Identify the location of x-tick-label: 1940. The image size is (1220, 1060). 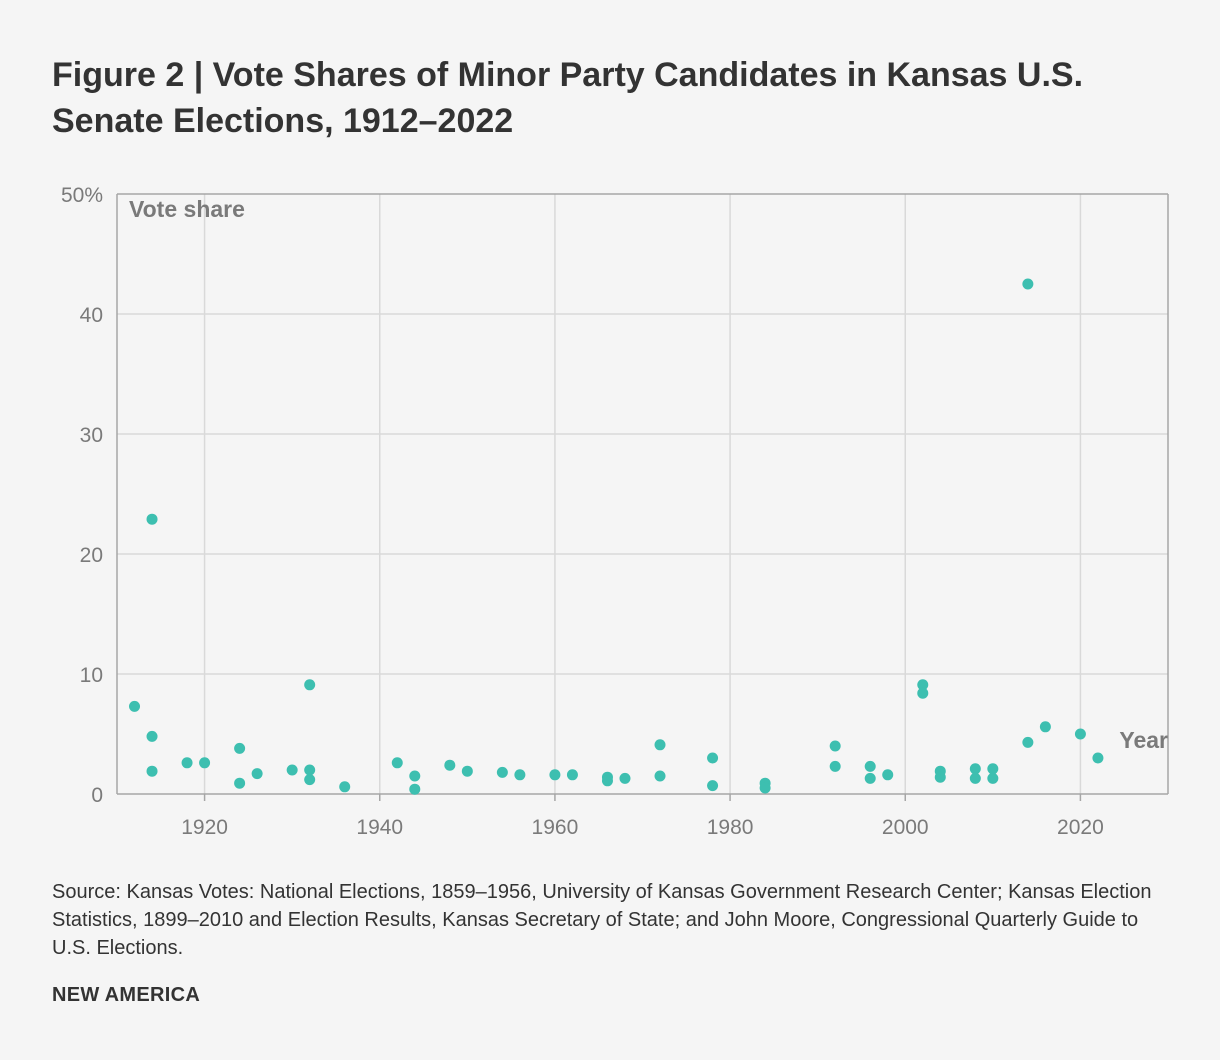
(379, 827).